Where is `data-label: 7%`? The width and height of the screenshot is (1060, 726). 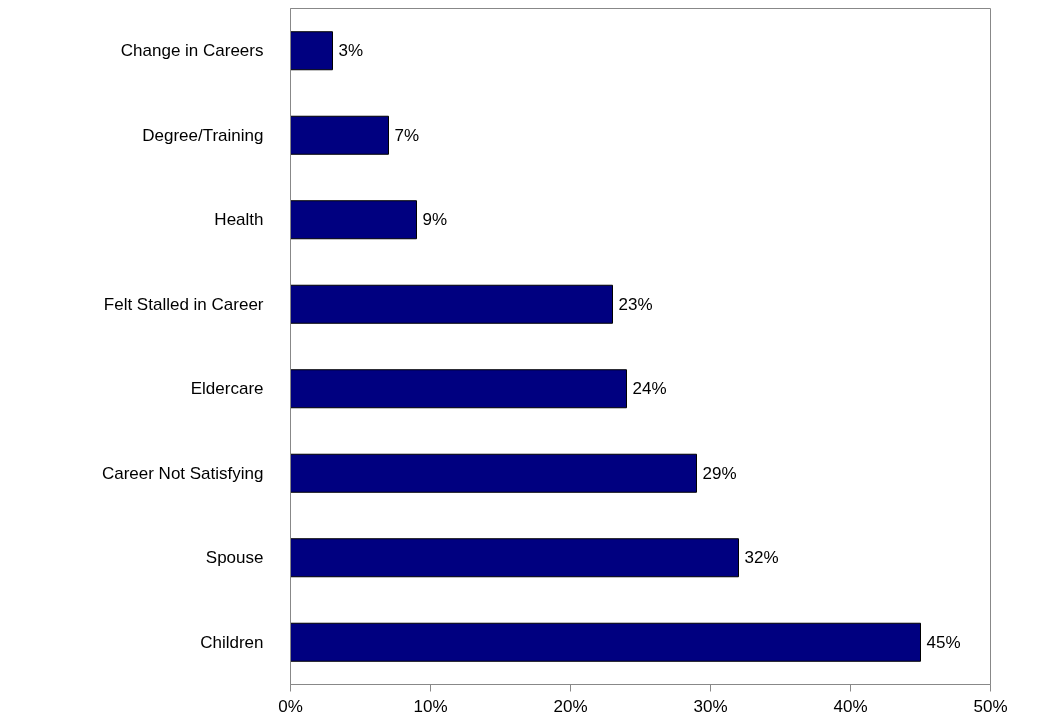 data-label: 7% is located at coordinates (407, 135).